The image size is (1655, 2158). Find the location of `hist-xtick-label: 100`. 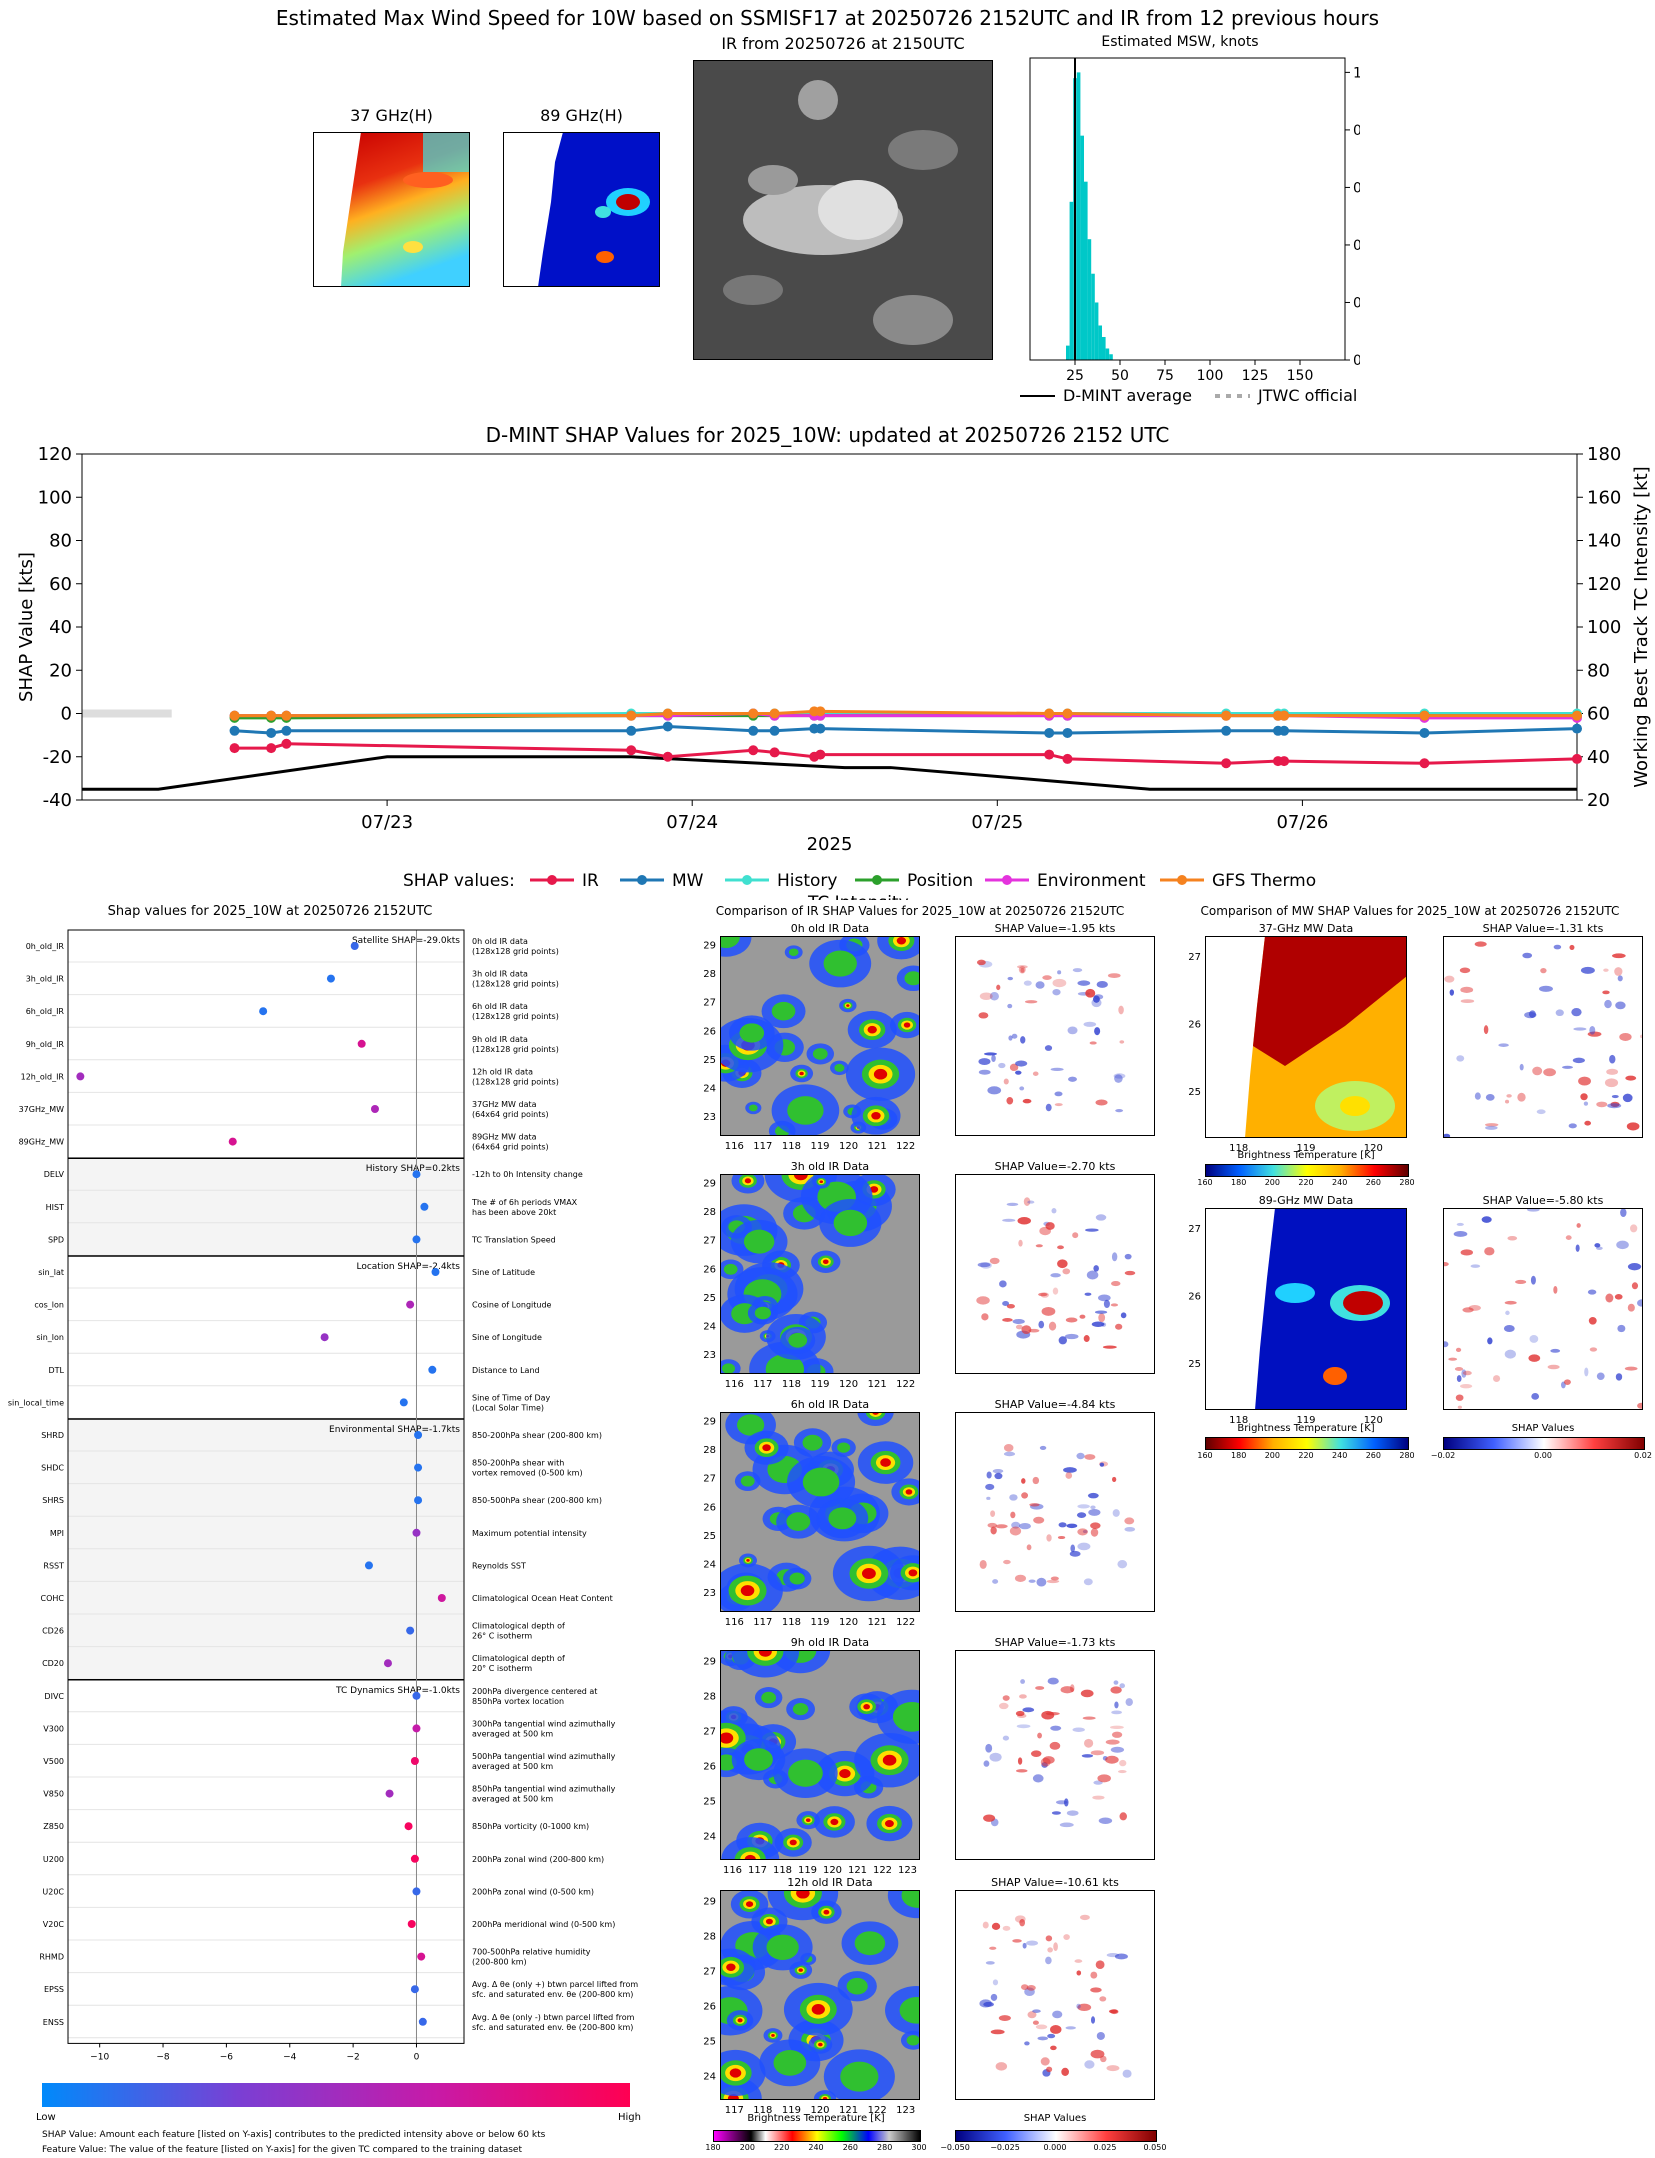

hist-xtick-label: 100 is located at coordinates (1210, 376).